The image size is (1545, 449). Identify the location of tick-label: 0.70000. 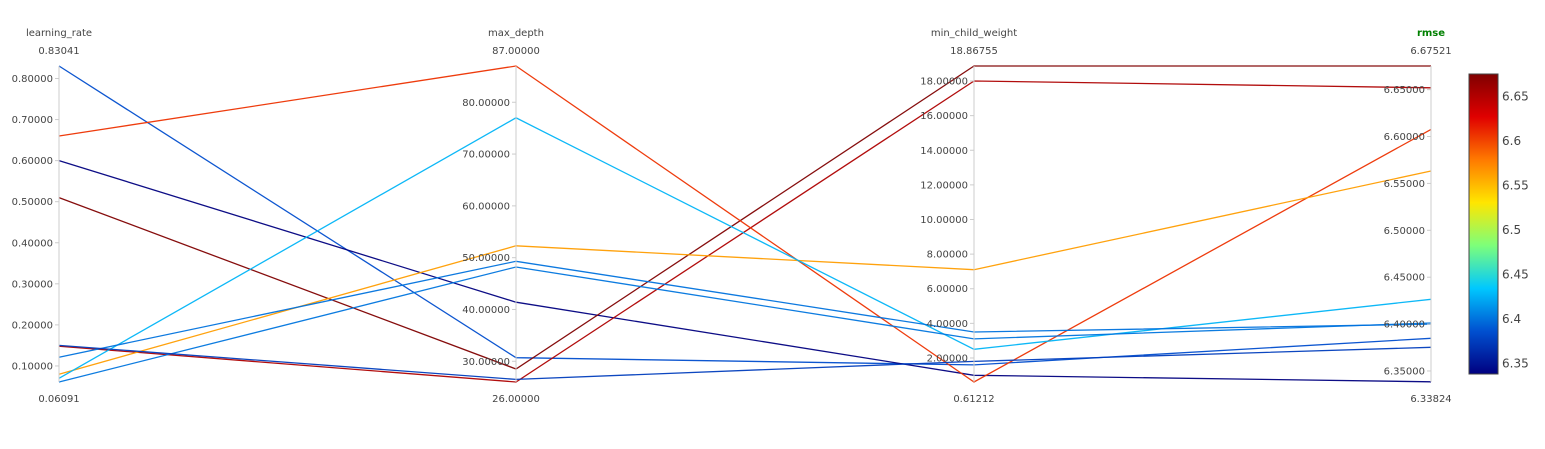
(32, 120).